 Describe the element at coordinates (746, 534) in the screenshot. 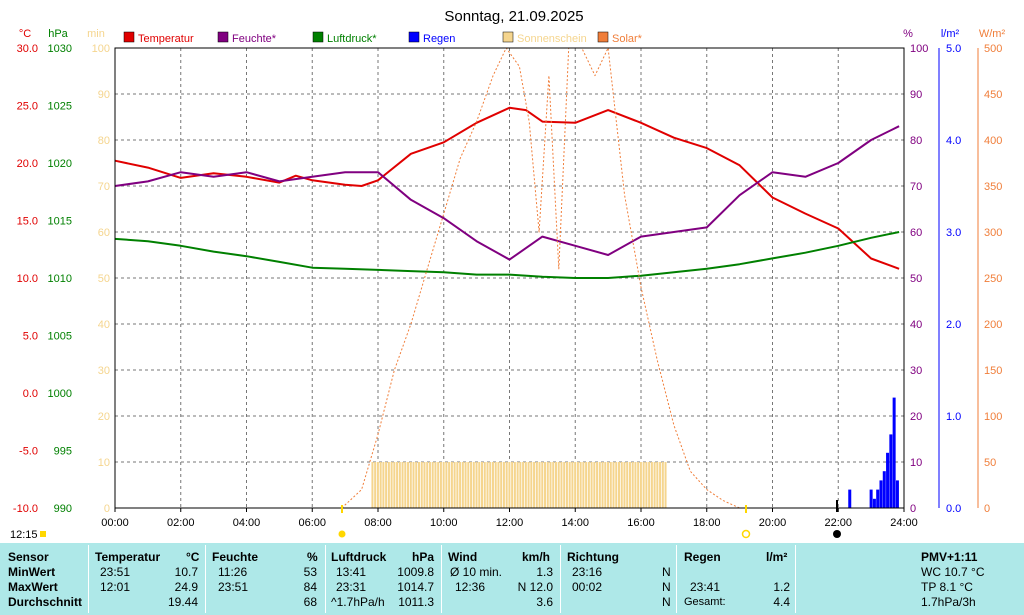

I see `sunset-icon` at that location.